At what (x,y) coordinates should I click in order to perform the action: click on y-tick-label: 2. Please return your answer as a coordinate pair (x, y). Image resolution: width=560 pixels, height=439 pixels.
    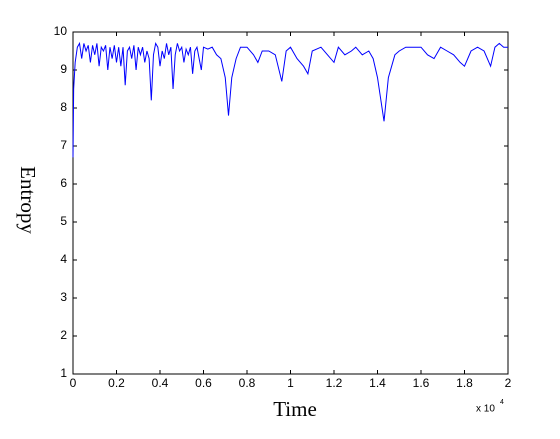
    Looking at the image, I should click on (63, 335).